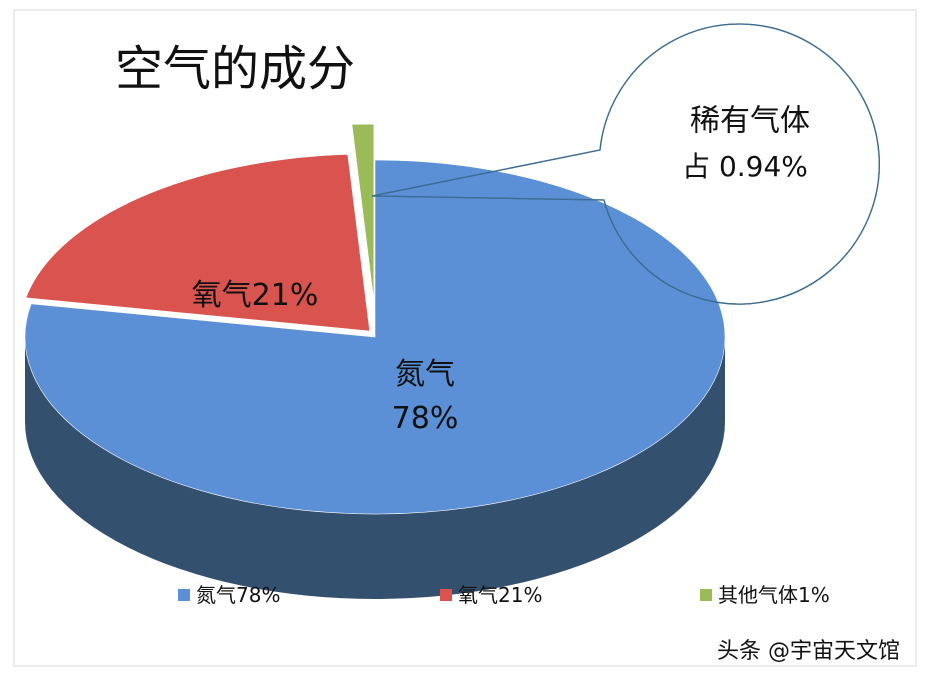 This screenshot has height=684, width=932. I want to click on legend-label-part: 氮气, so click(216, 595).